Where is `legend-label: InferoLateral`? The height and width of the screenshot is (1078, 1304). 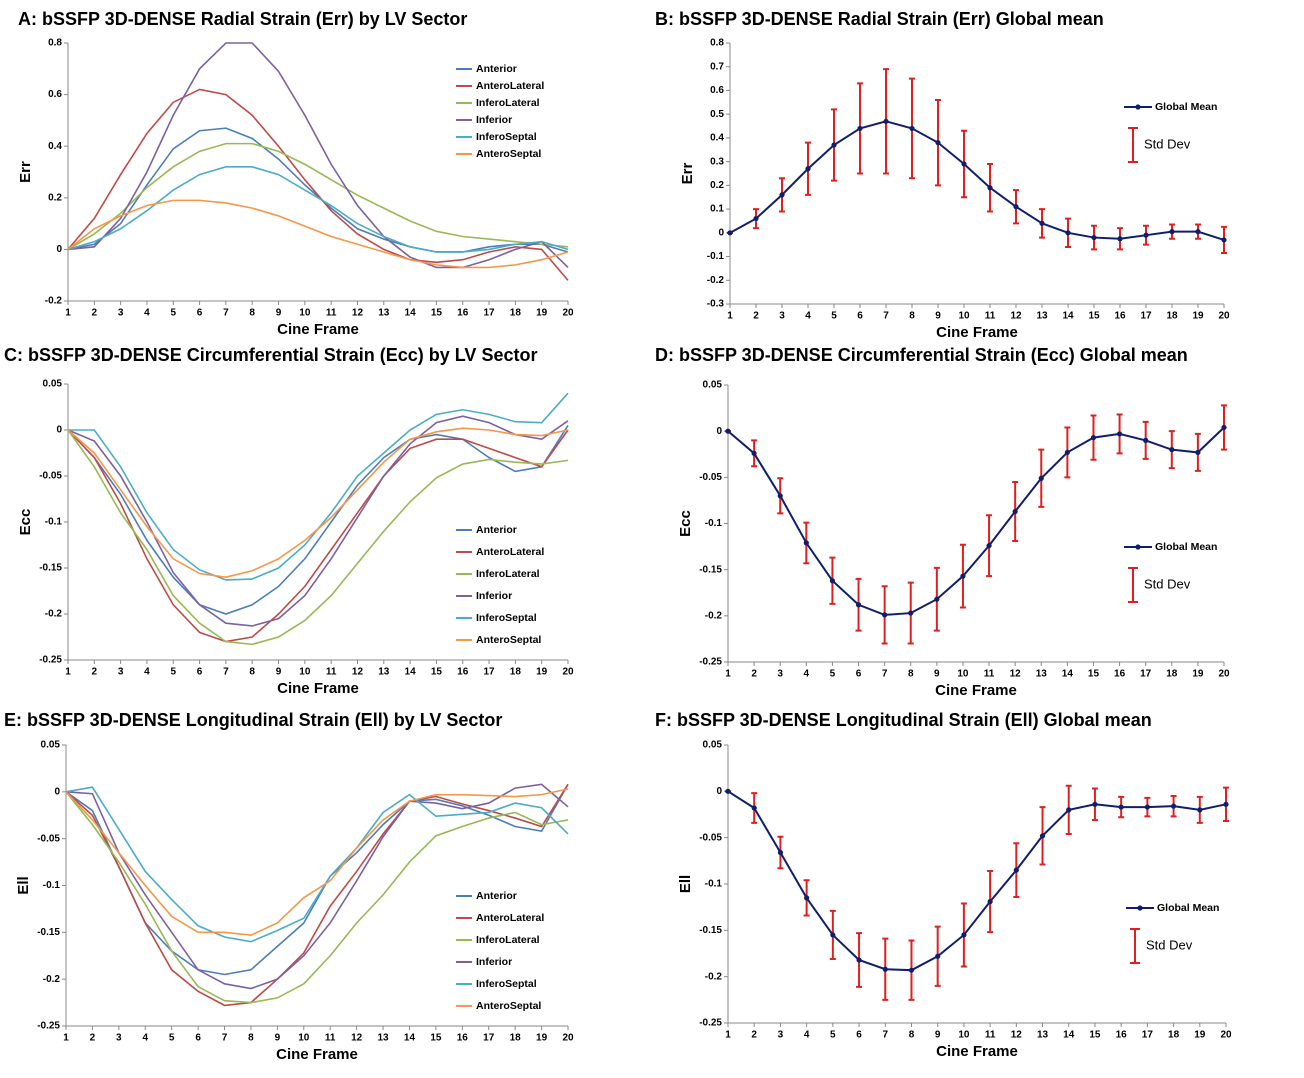
legend-label: InferoLateral is located at coordinates (508, 574).